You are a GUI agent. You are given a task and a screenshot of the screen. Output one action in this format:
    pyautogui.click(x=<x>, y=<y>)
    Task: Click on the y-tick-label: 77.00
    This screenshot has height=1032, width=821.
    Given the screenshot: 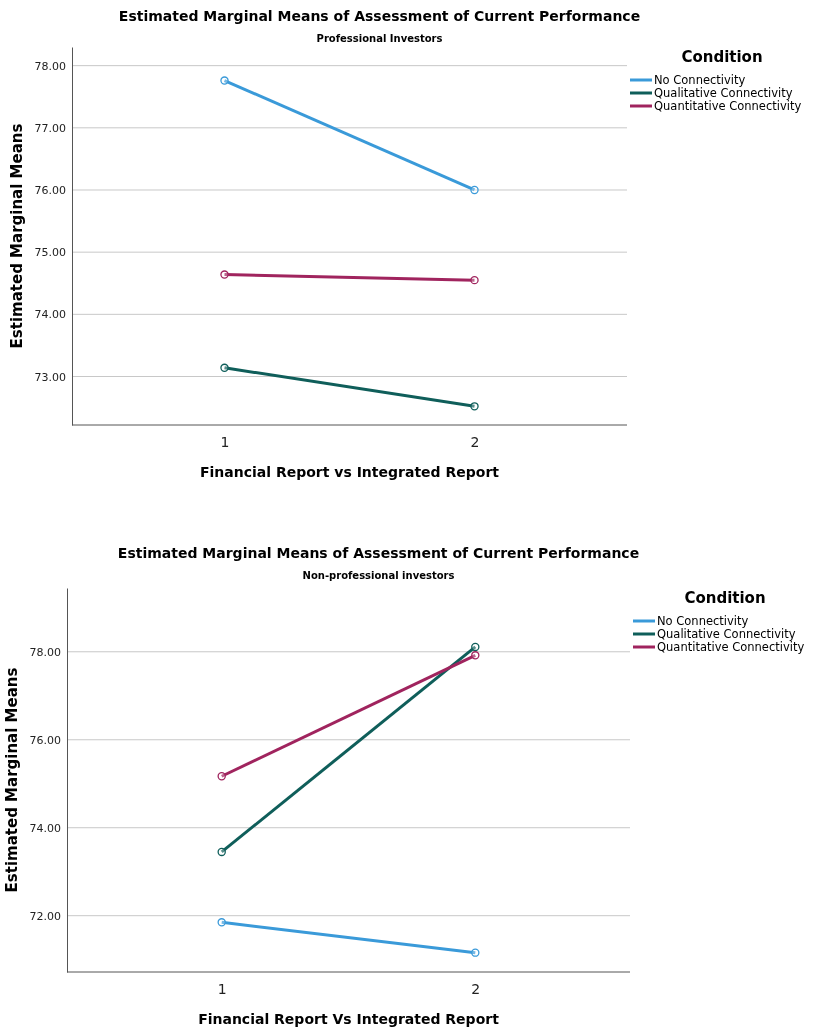 What is the action you would take?
    pyautogui.click(x=50, y=128)
    